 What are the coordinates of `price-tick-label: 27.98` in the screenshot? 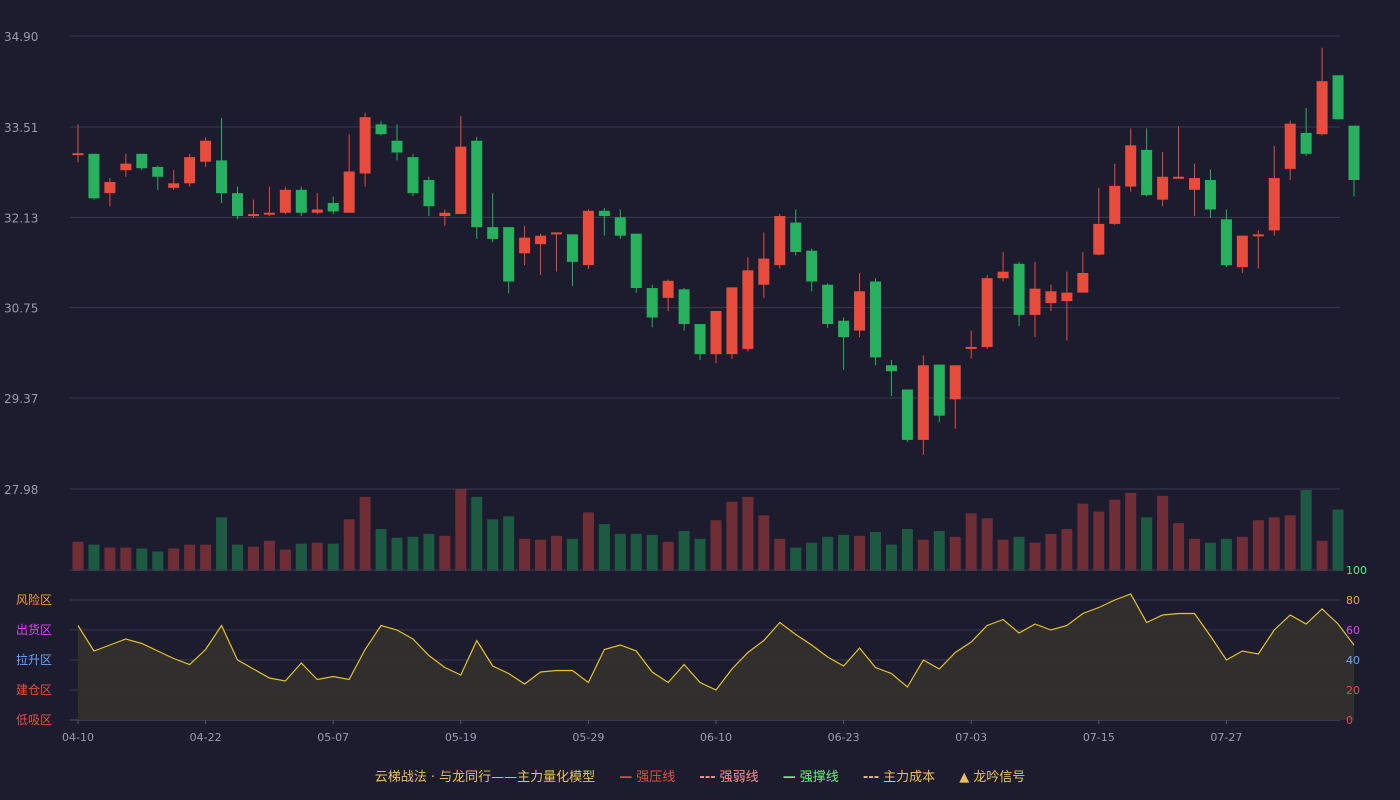 It's located at (21, 490).